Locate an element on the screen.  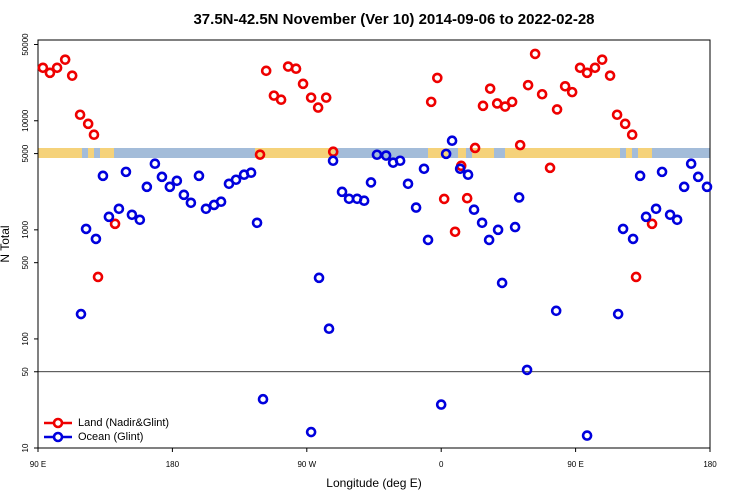
legend: Land (Nadir&Glint) Ocean (Glint) is located at coordinates (106, 430).